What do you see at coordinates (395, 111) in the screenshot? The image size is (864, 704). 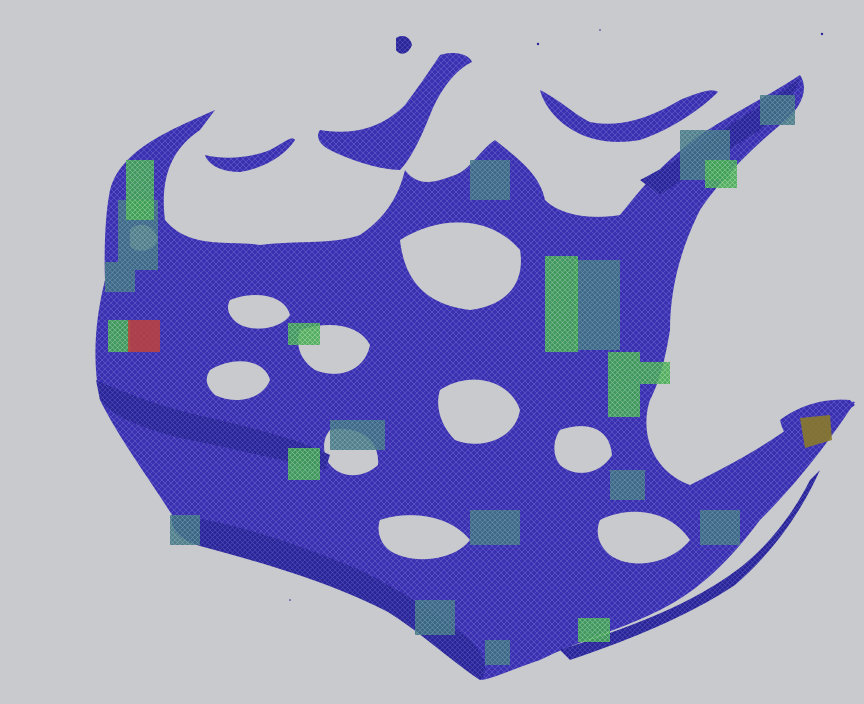 I see `tissue-upper-branch` at bounding box center [395, 111].